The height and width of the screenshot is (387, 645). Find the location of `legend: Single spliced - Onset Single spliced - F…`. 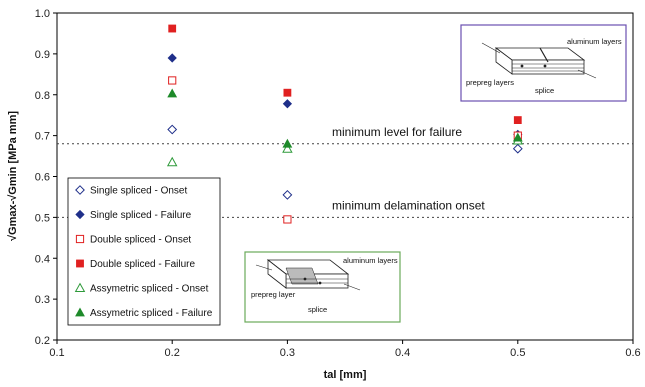

legend: Single spliced - Onset Single spliced - F… is located at coordinates (144, 251).